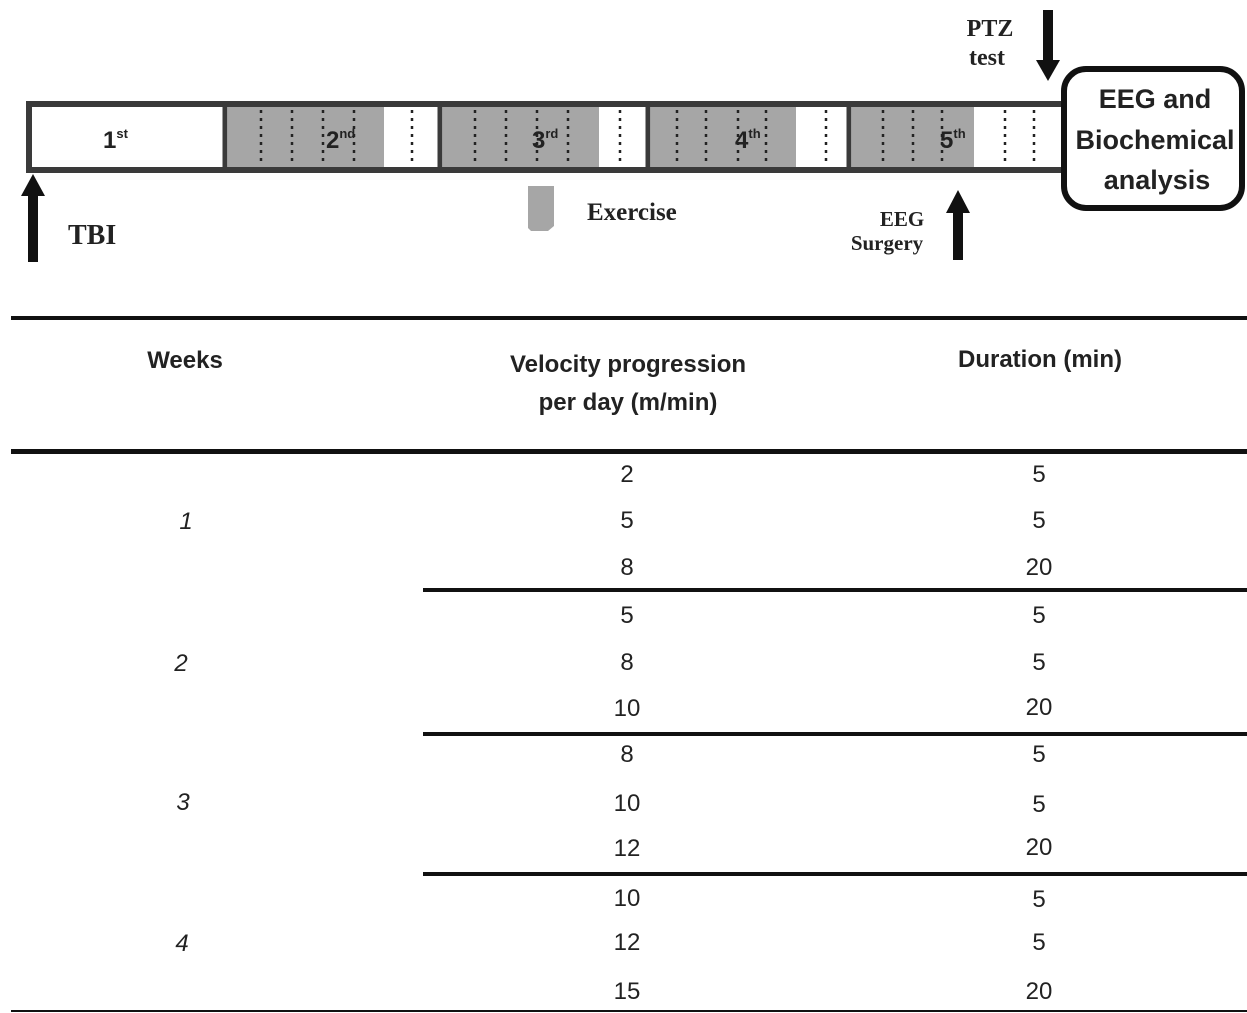 This screenshot has width=1247, height=1013. I want to click on week-cell-2: 2, so click(181, 663).